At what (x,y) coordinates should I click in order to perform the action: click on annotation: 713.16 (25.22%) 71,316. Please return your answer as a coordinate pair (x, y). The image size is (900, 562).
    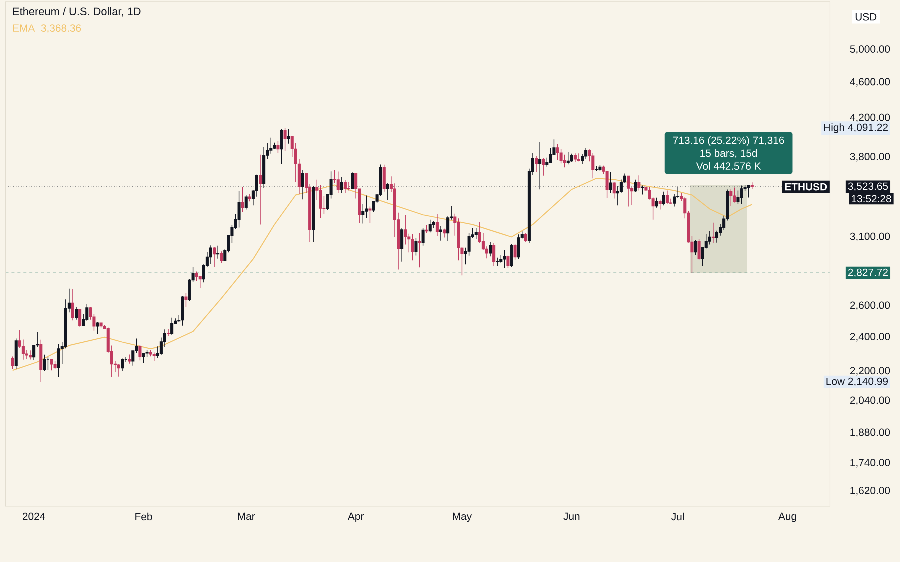
    Looking at the image, I should click on (728, 141).